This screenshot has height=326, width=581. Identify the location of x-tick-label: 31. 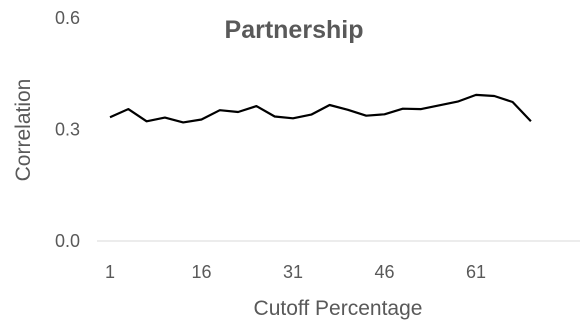
(293, 272).